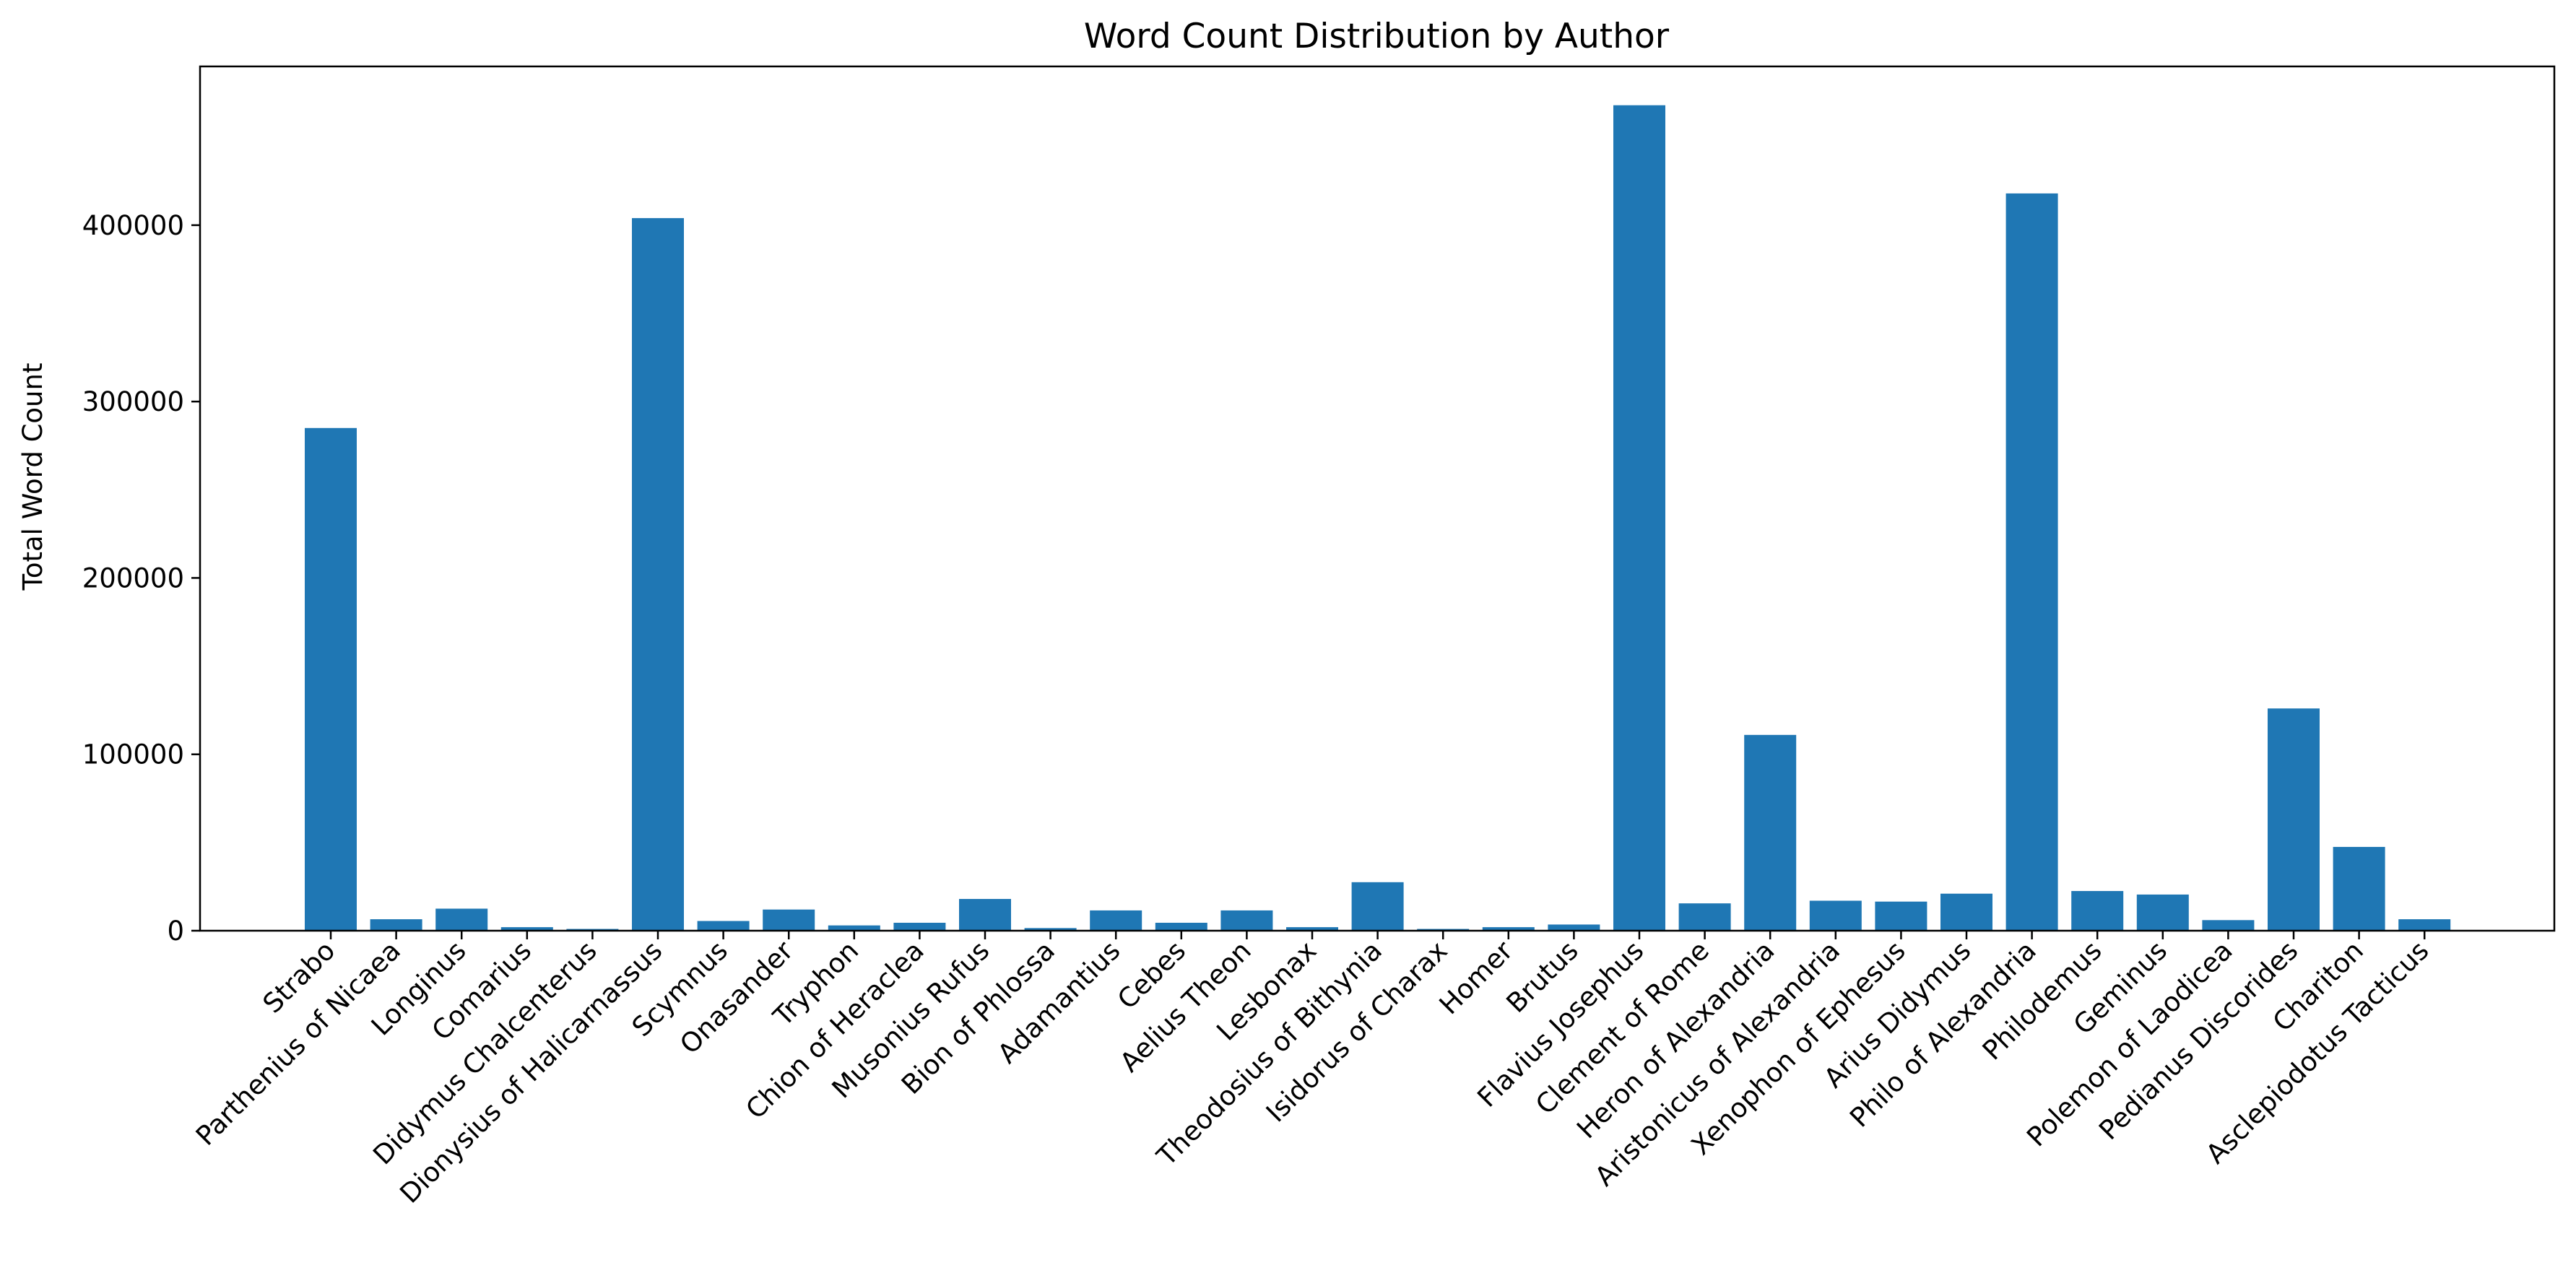 Image resolution: width=2576 pixels, height=1278 pixels. I want to click on bar-dionysius-of-halicarnassus, so click(658, 574).